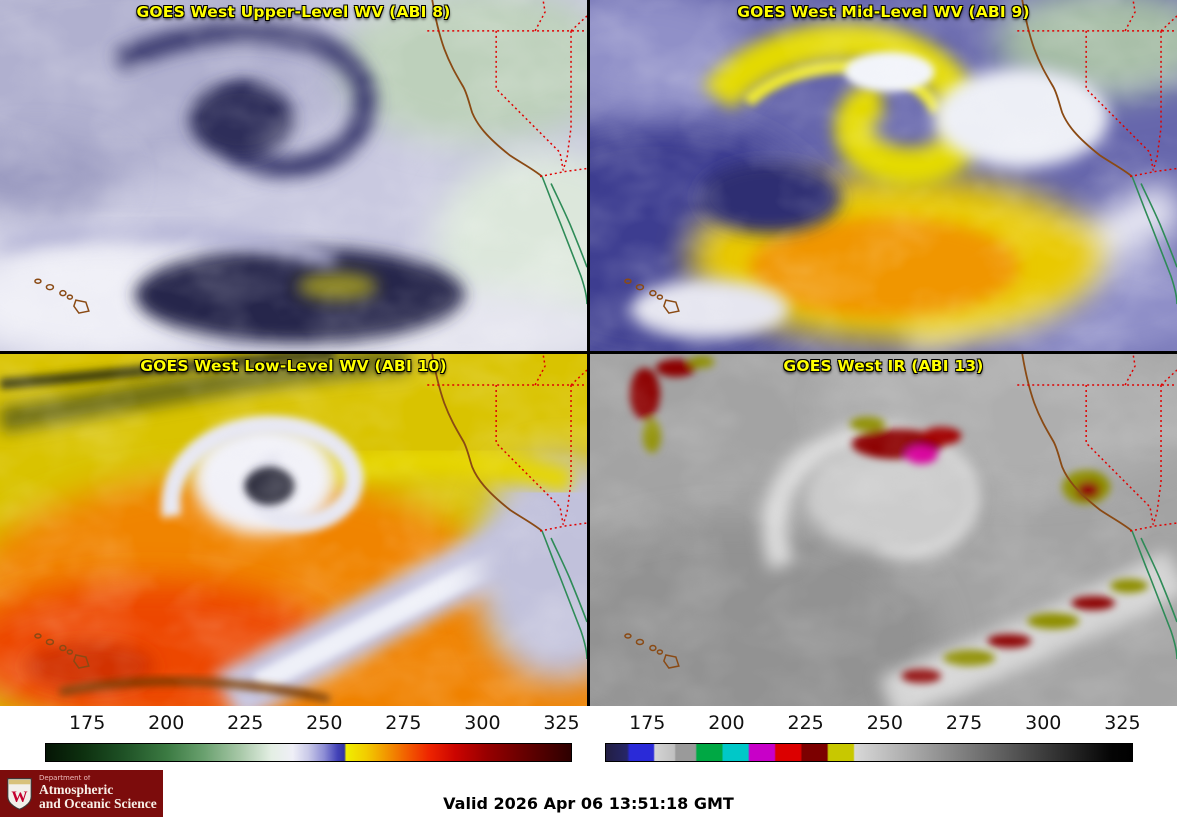 The height and width of the screenshot is (820, 1177). Describe the element at coordinates (883, 366) in the screenshot. I see `panel-title-ir: GOES West IR (ABI 13)` at that location.